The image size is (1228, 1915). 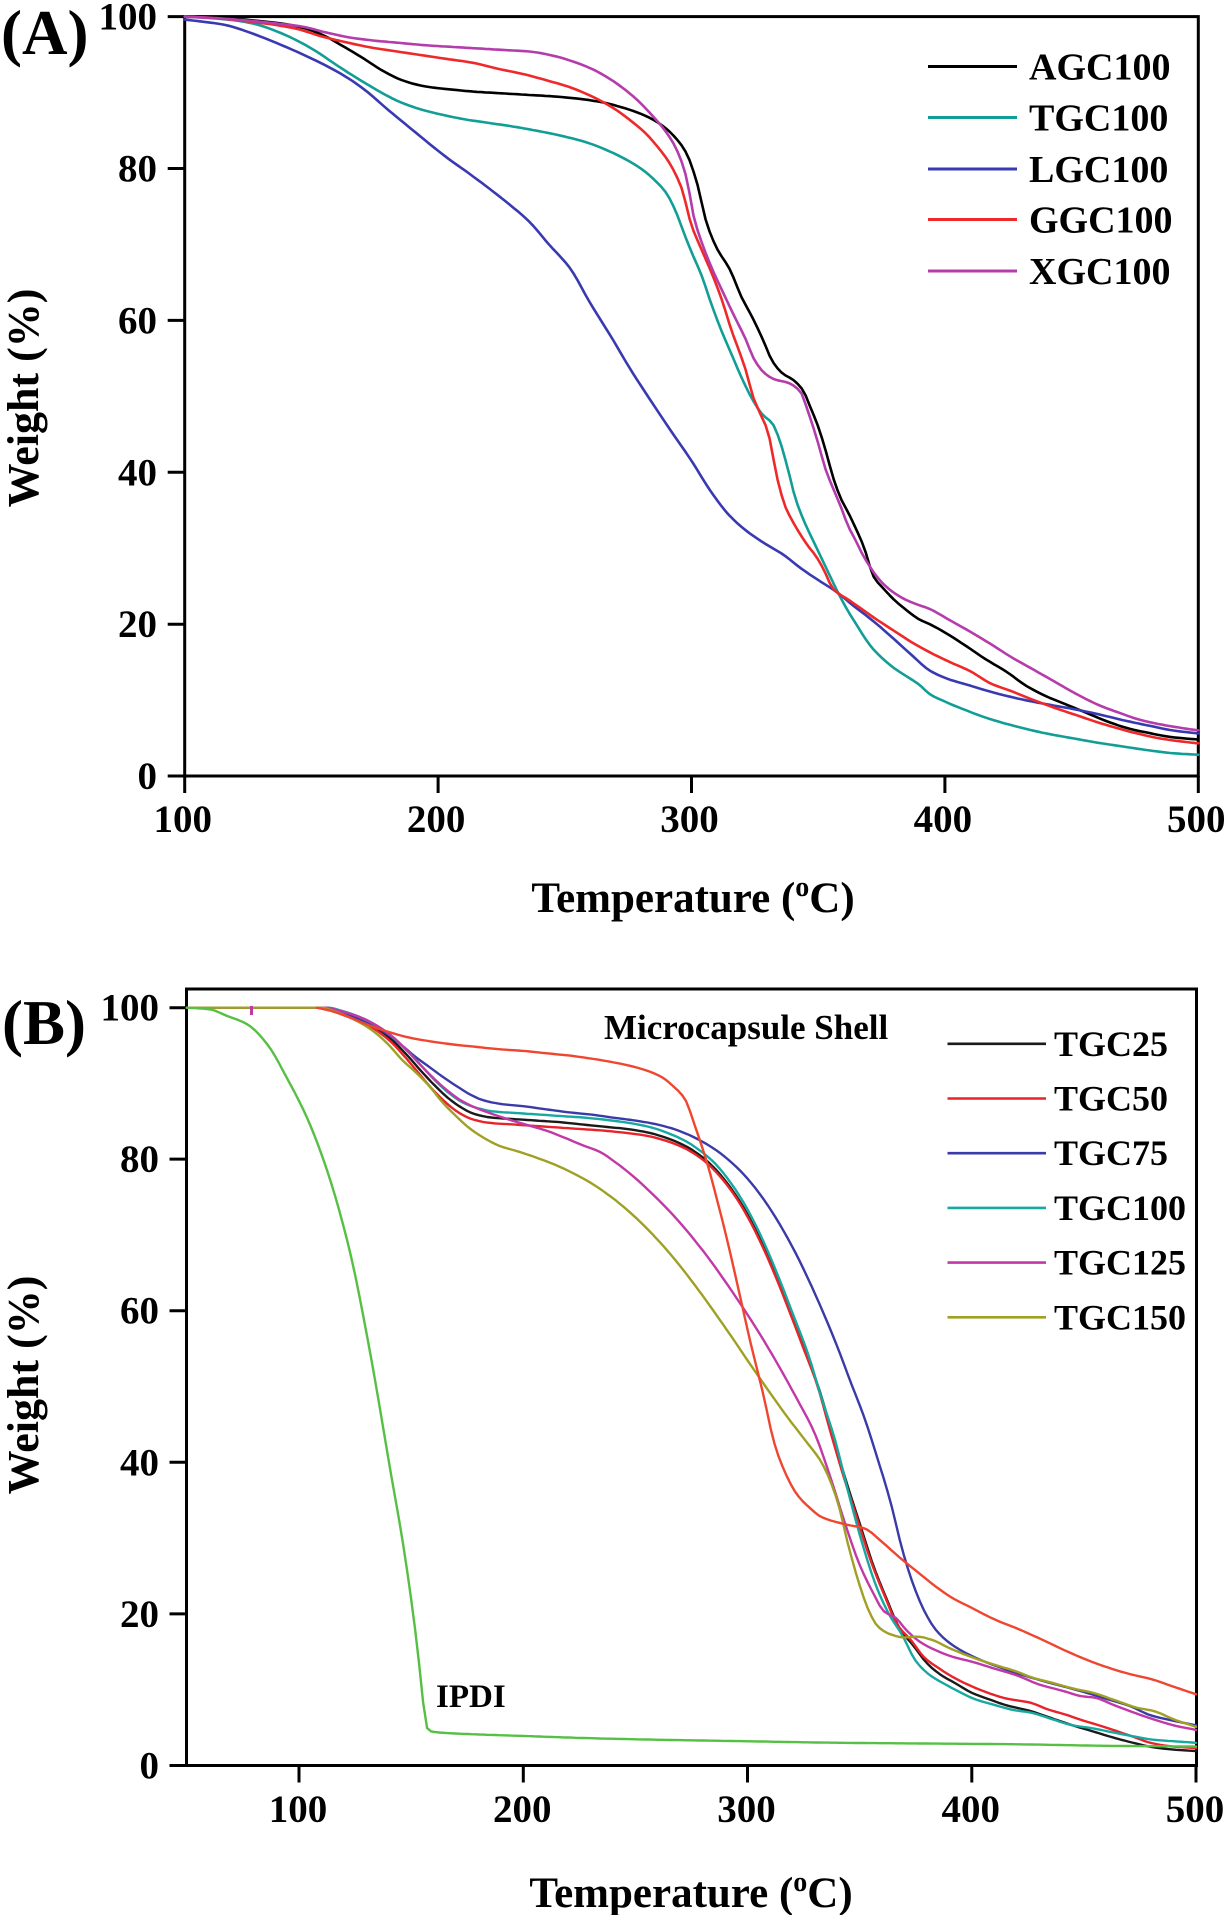 I want to click on svg-text: TGC75, so click(x=1111, y=1153).